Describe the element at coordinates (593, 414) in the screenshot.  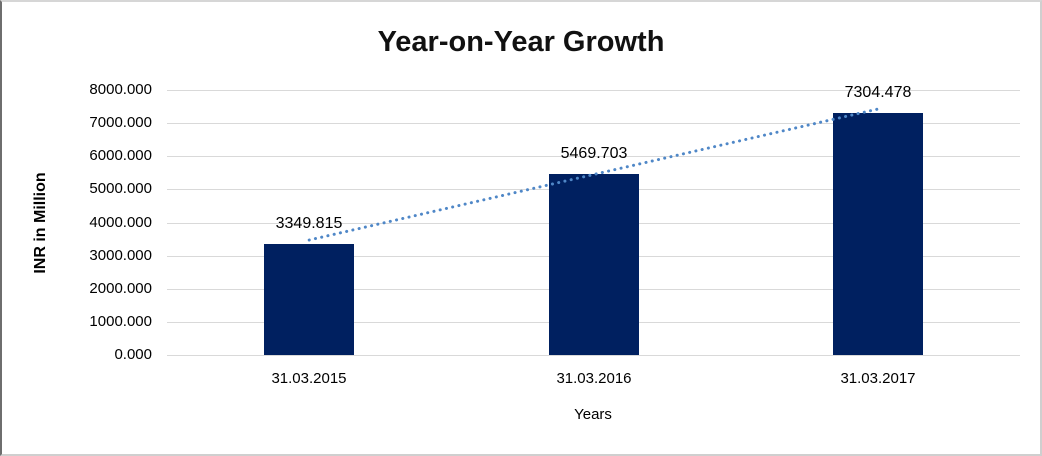
I see `x-axis-title: Years` at that location.